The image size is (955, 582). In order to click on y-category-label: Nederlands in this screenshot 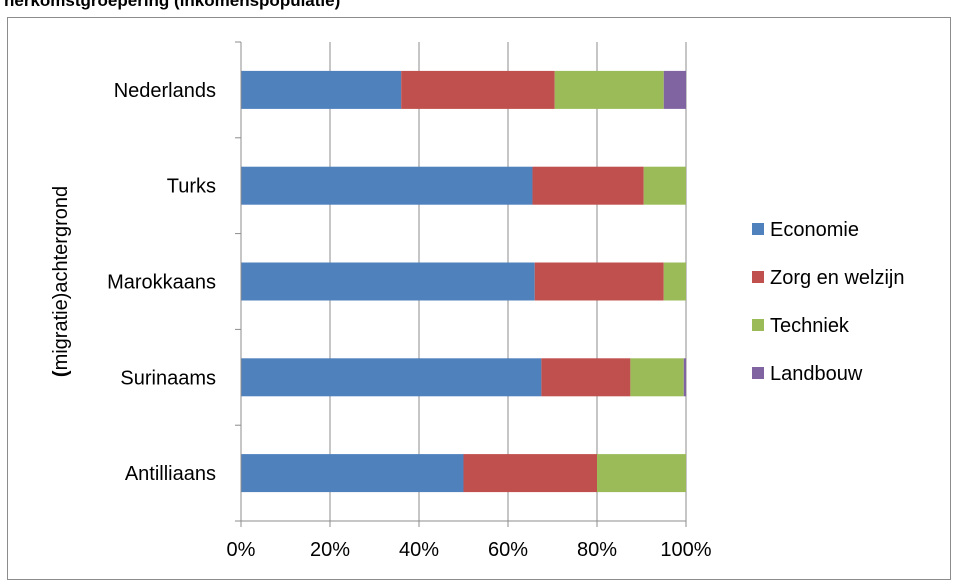, I will do `click(165, 91)`.